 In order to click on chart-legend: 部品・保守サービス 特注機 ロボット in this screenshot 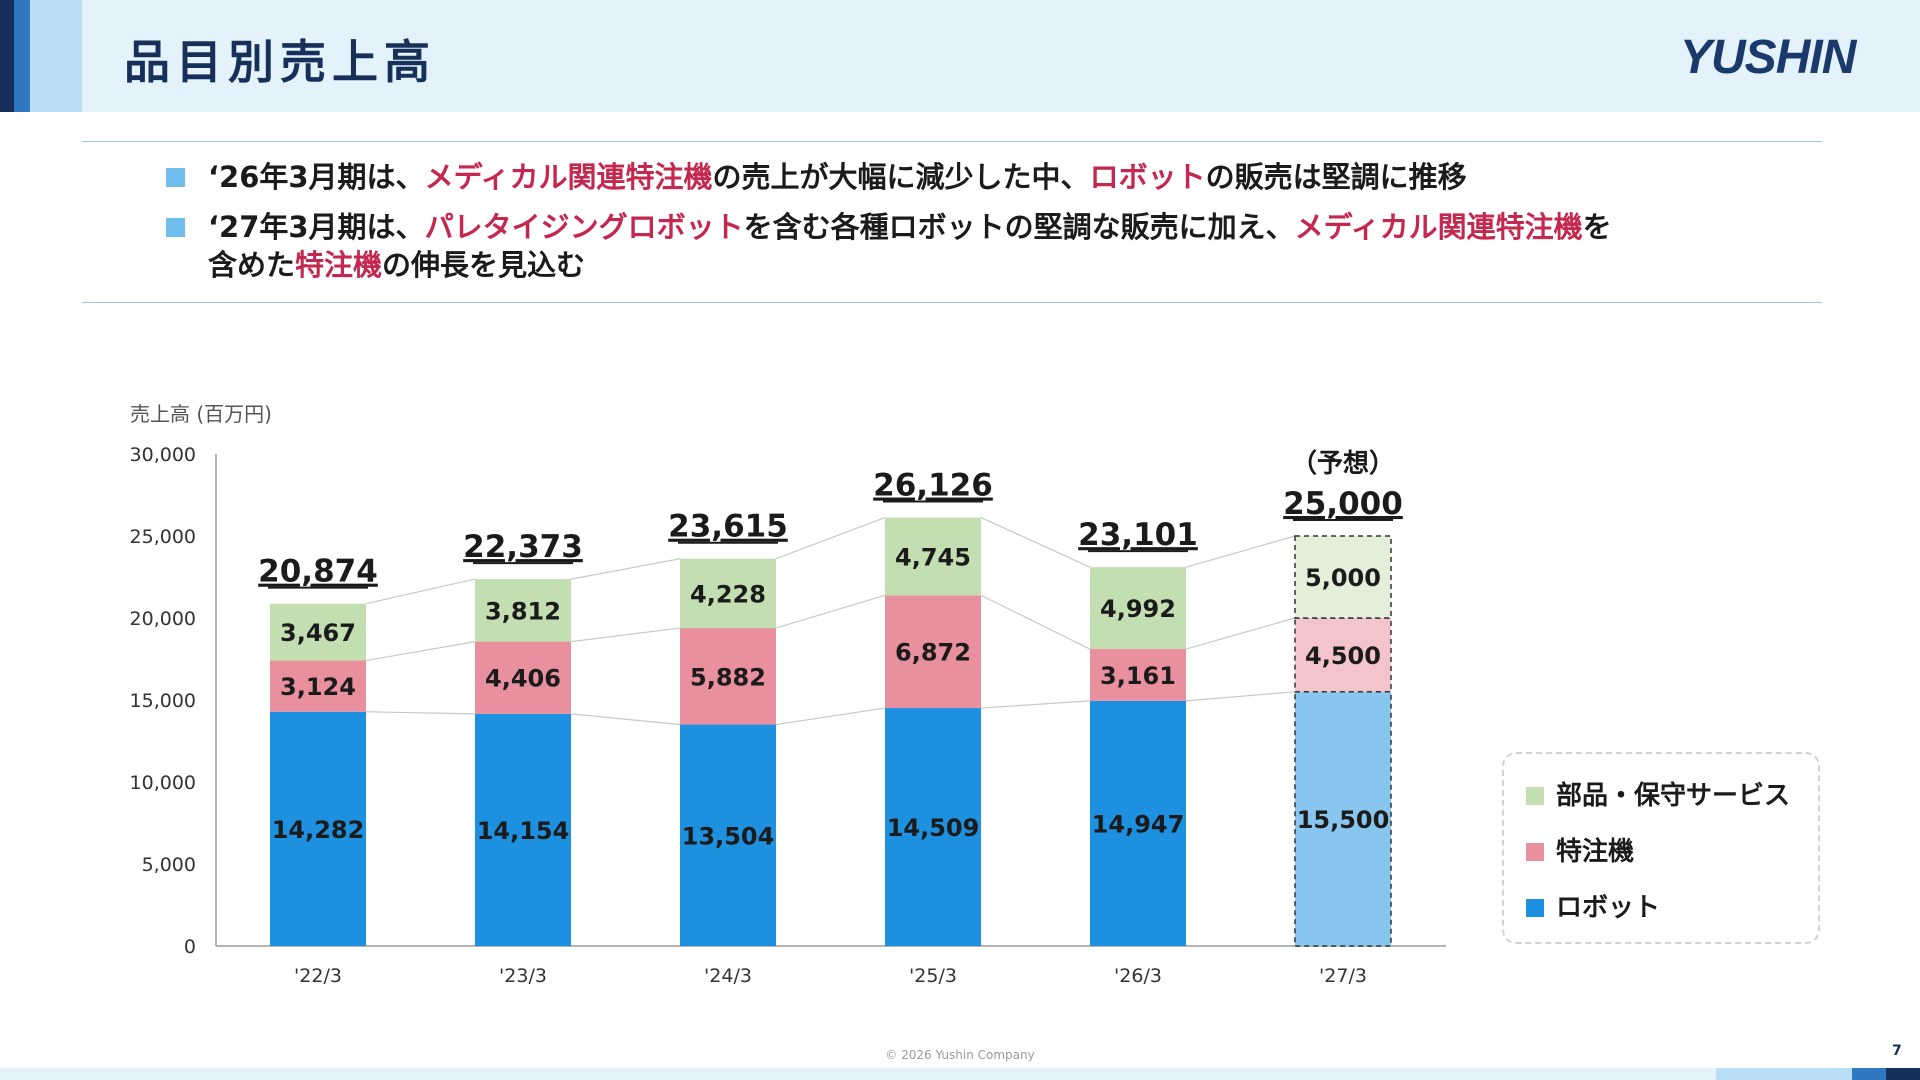, I will do `click(1661, 848)`.